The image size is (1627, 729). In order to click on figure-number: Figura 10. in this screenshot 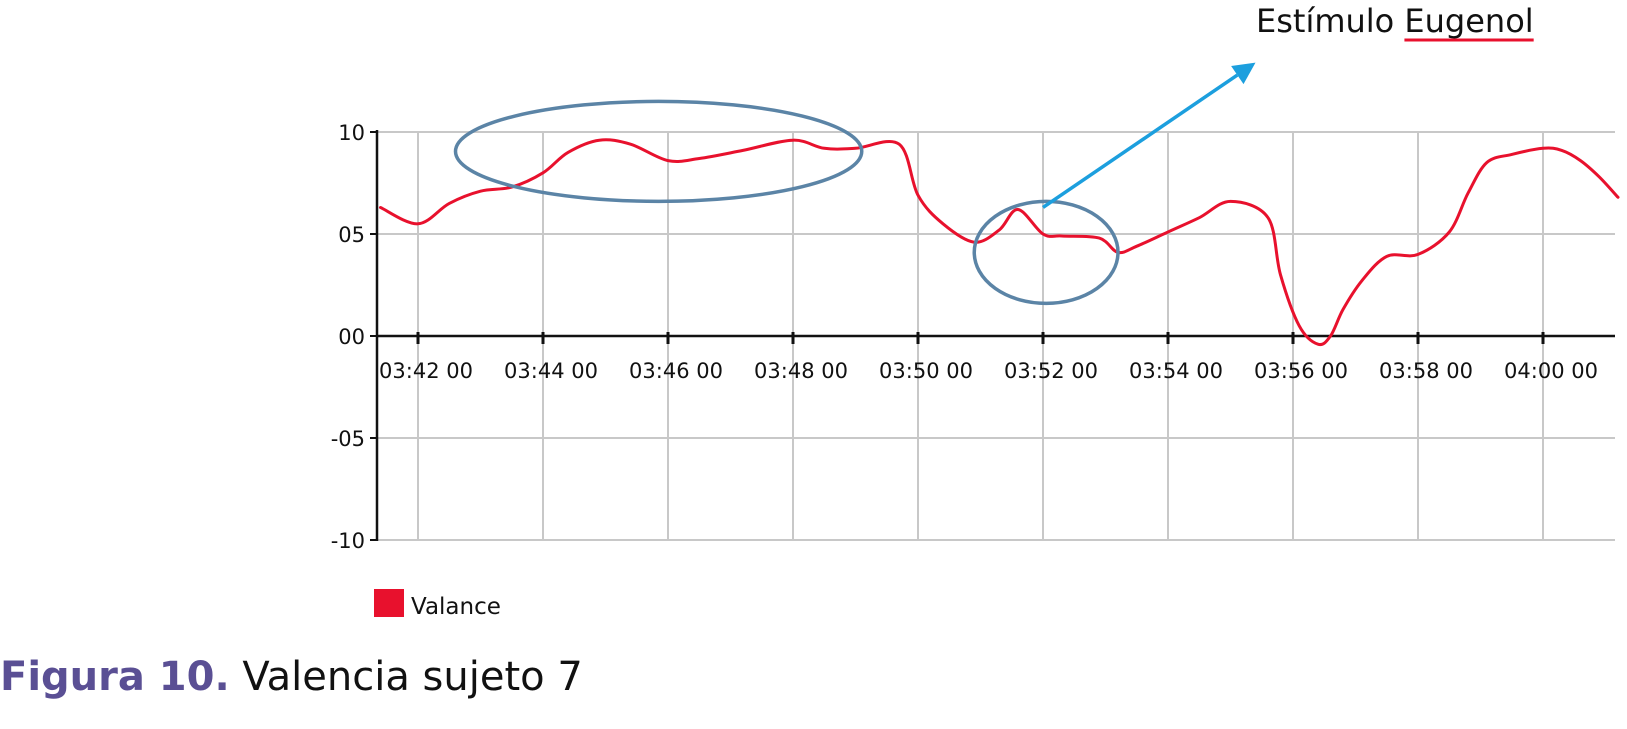, I will do `click(115, 677)`.